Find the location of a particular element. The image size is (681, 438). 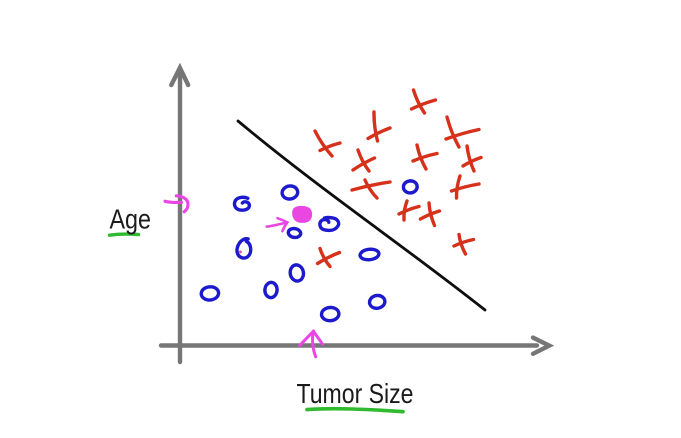

svg-text: Tumor Size is located at coordinates (355, 393).